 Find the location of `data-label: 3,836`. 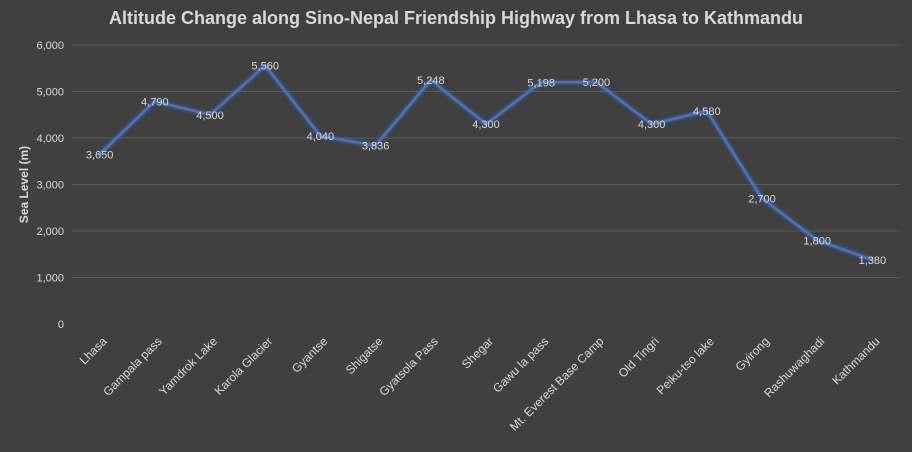

data-label: 3,836 is located at coordinates (376, 147).